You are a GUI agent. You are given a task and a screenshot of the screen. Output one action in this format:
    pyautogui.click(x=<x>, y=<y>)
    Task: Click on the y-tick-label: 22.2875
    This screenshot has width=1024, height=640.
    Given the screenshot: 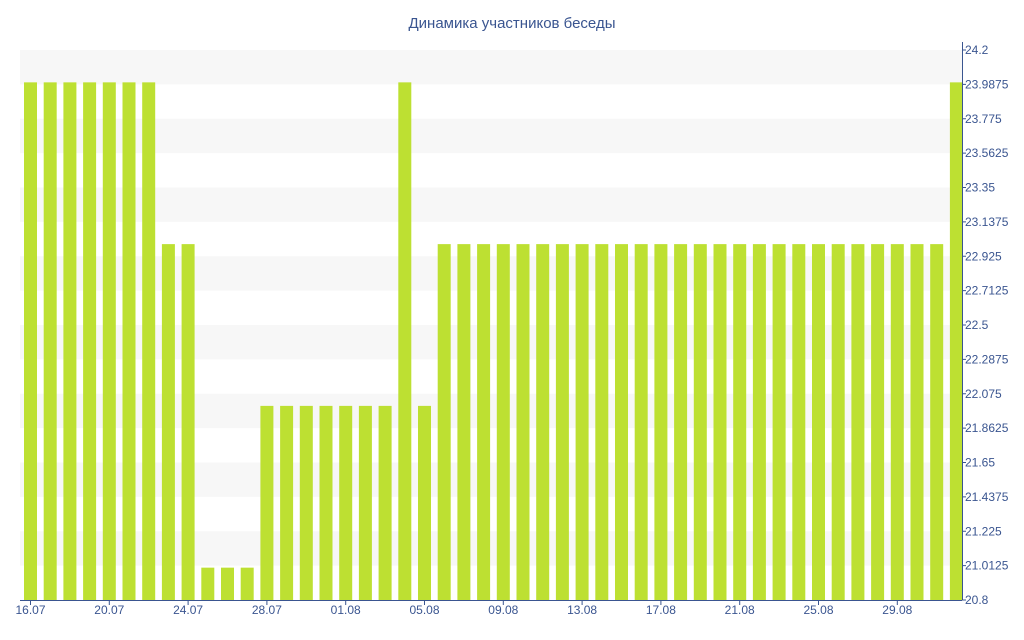 What is the action you would take?
    pyautogui.click(x=987, y=359)
    